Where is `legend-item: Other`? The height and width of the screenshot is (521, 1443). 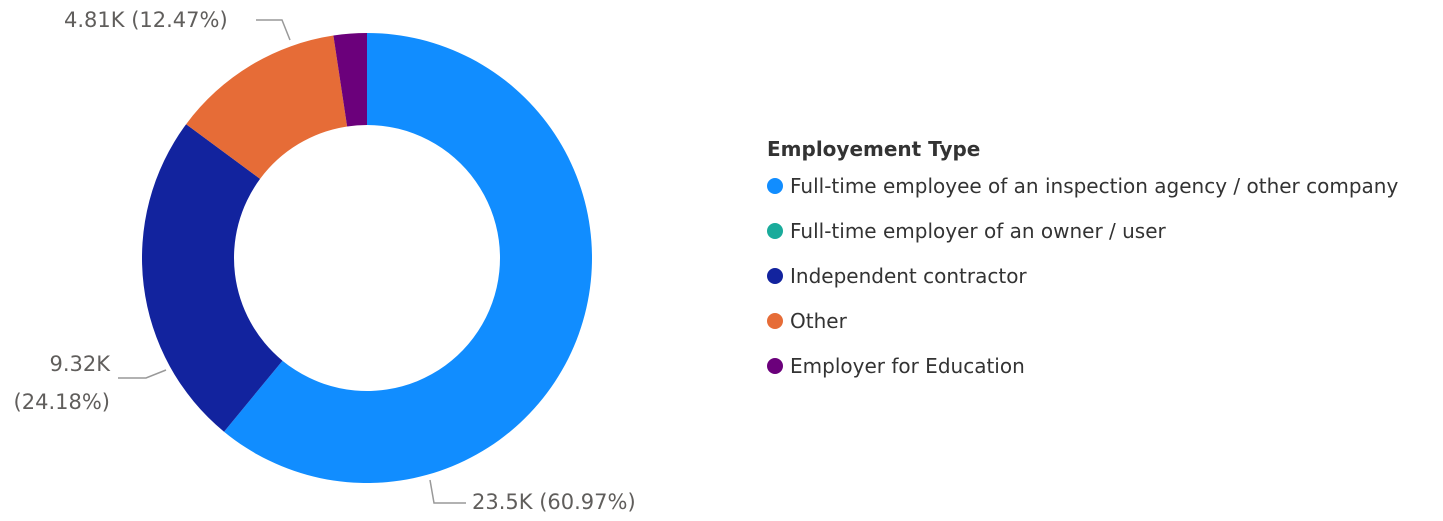
legend-item: Other is located at coordinates (807, 321).